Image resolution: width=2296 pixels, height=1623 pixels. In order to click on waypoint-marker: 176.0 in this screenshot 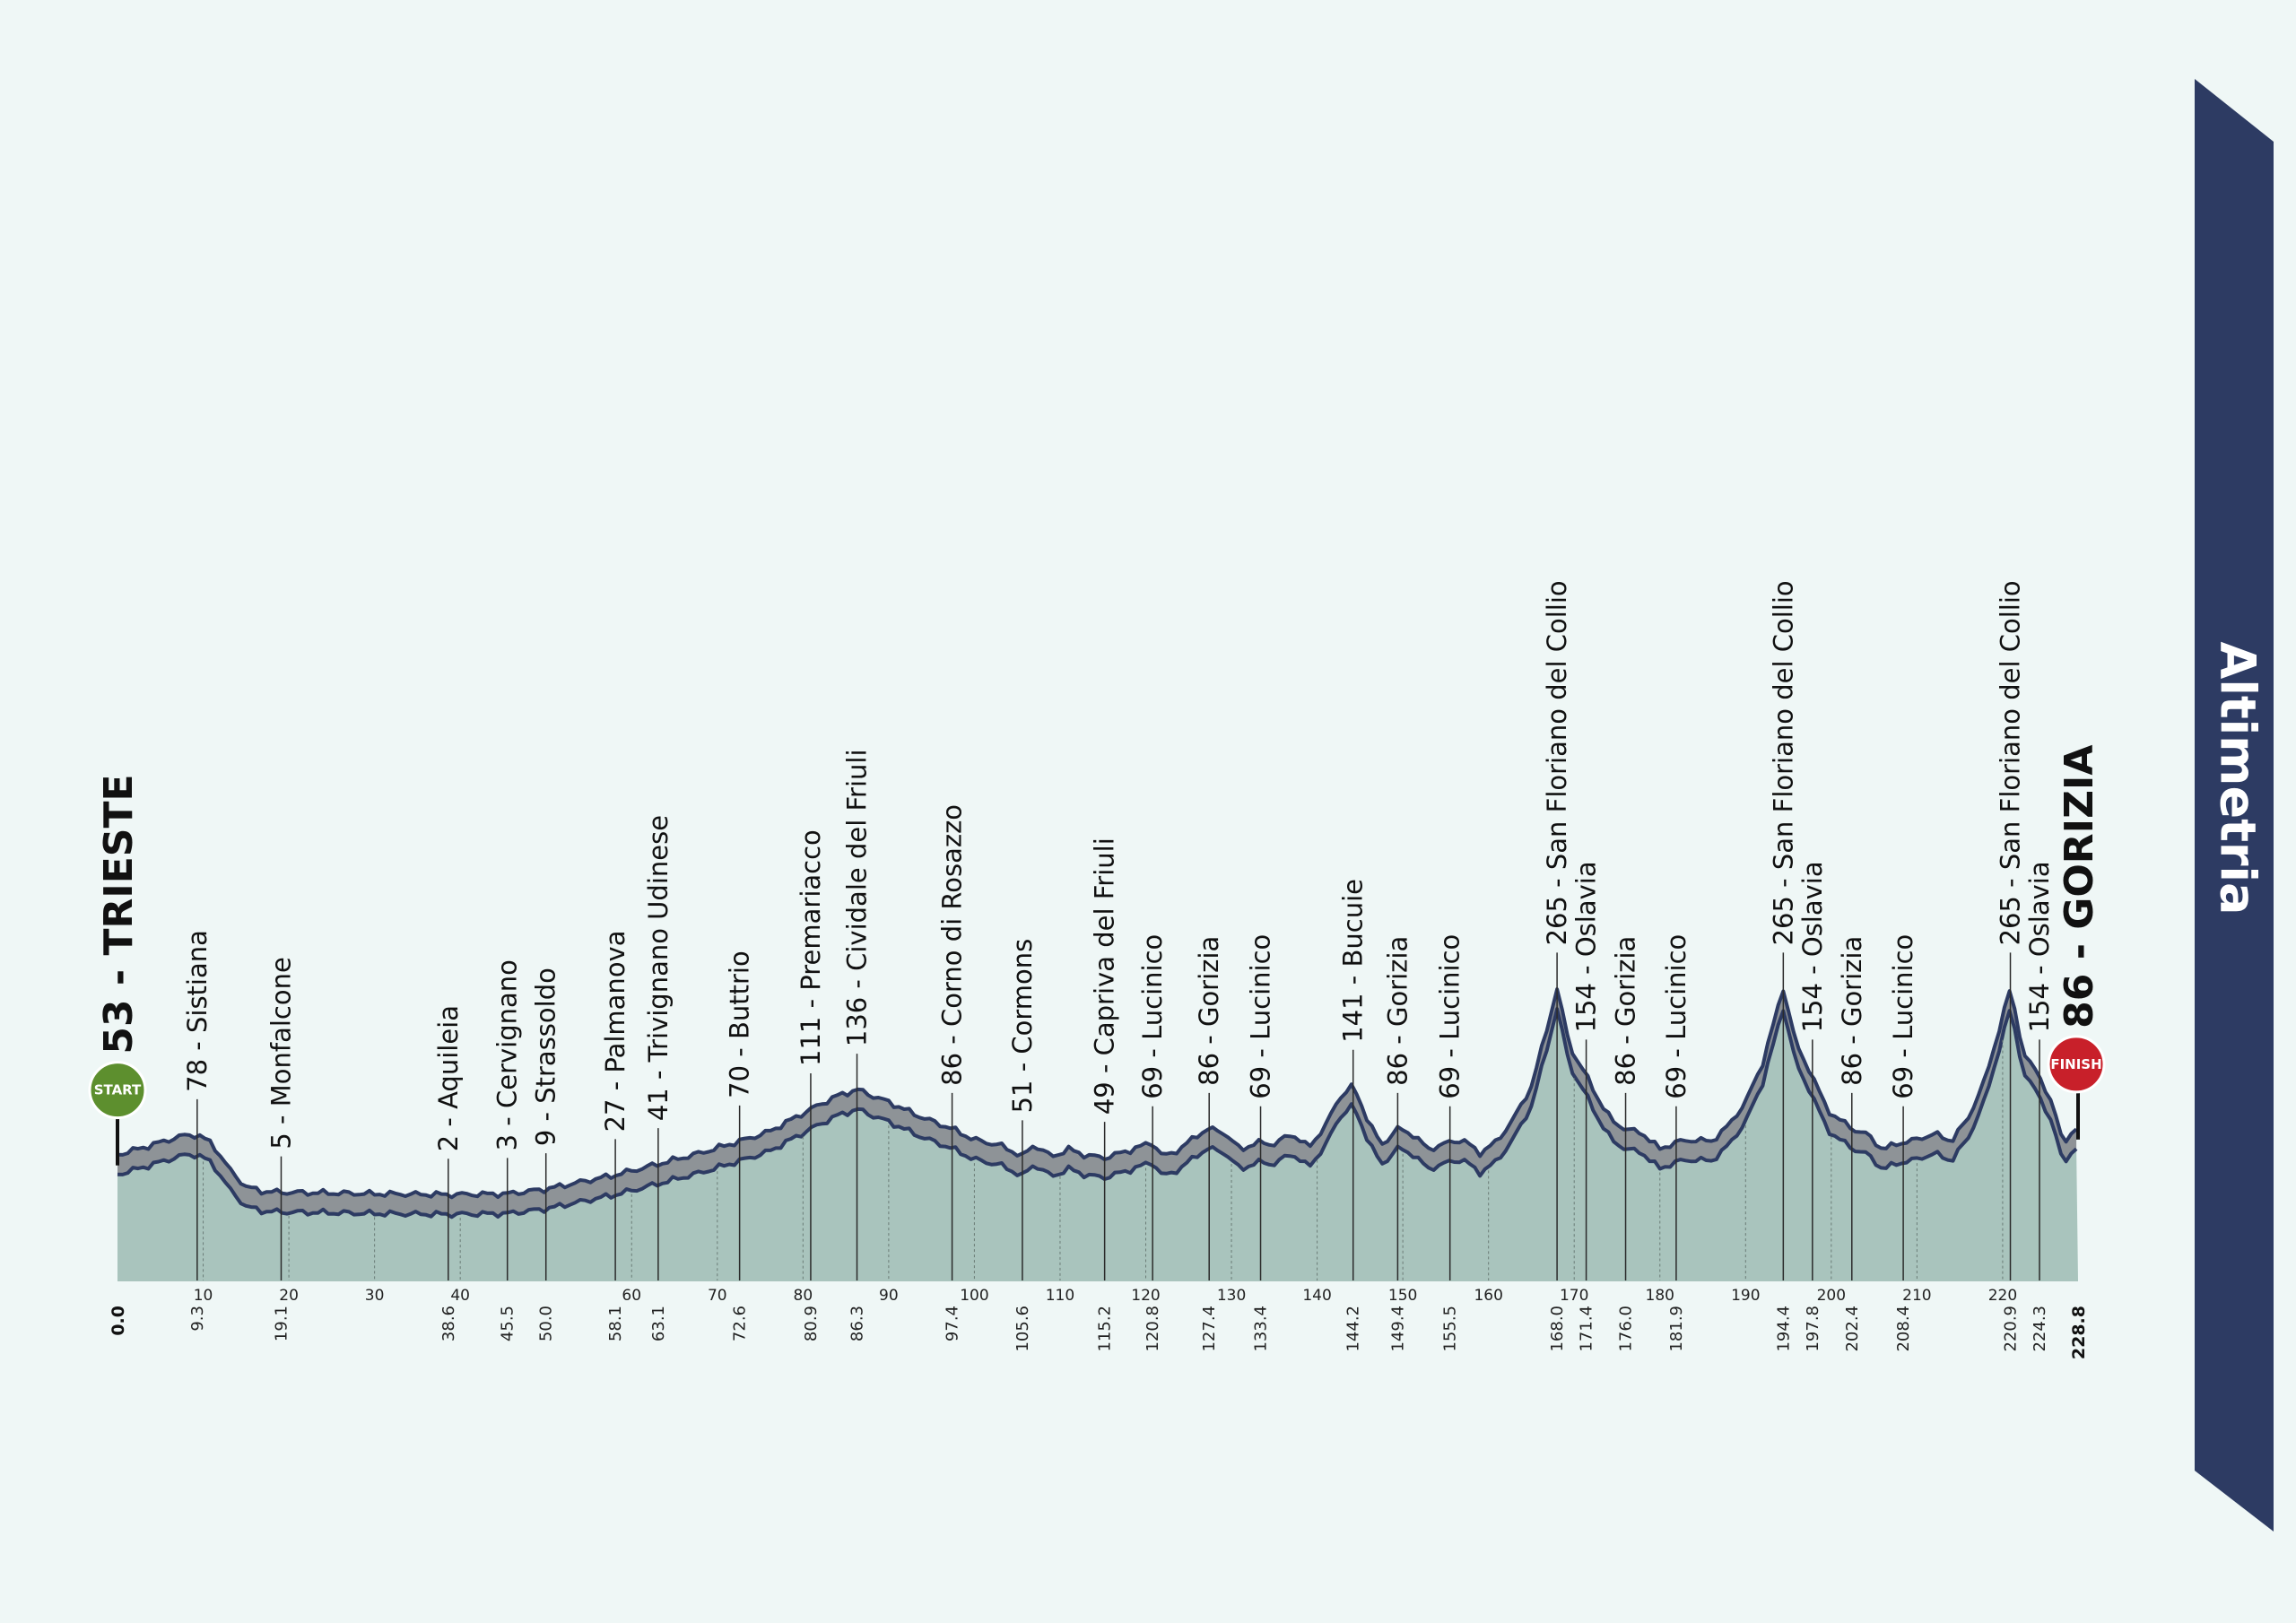, I will do `click(1626, 1222)`.